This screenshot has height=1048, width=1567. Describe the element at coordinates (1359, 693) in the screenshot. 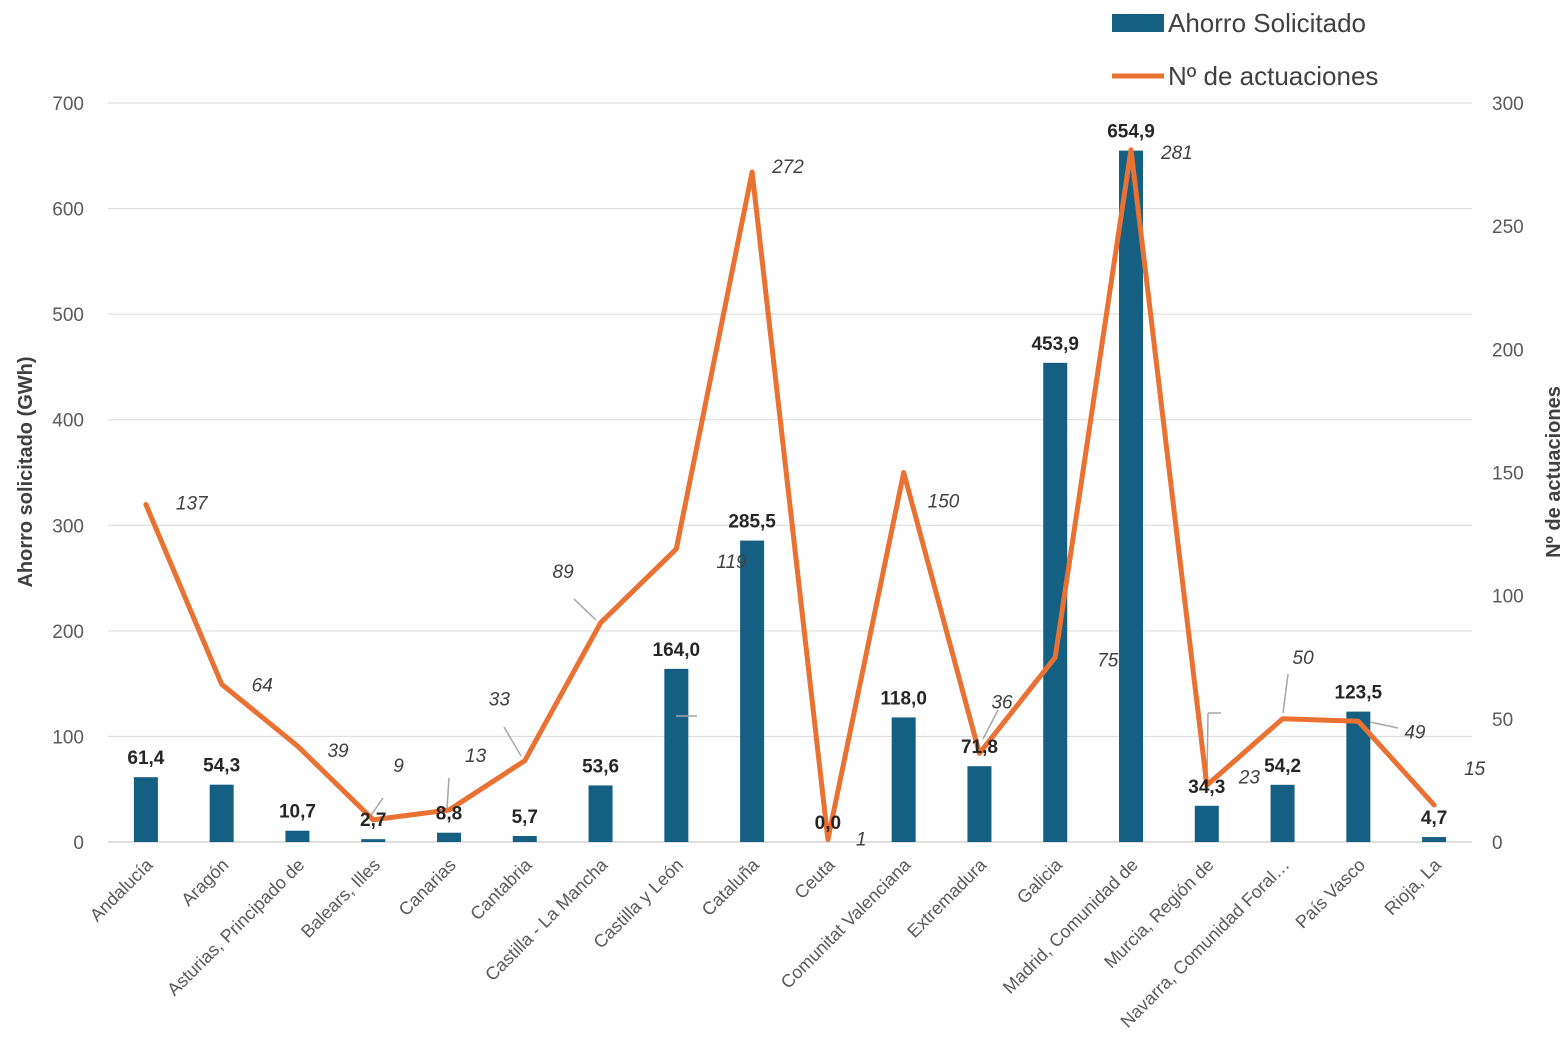

I see `bar-value-label: 123,5` at that location.